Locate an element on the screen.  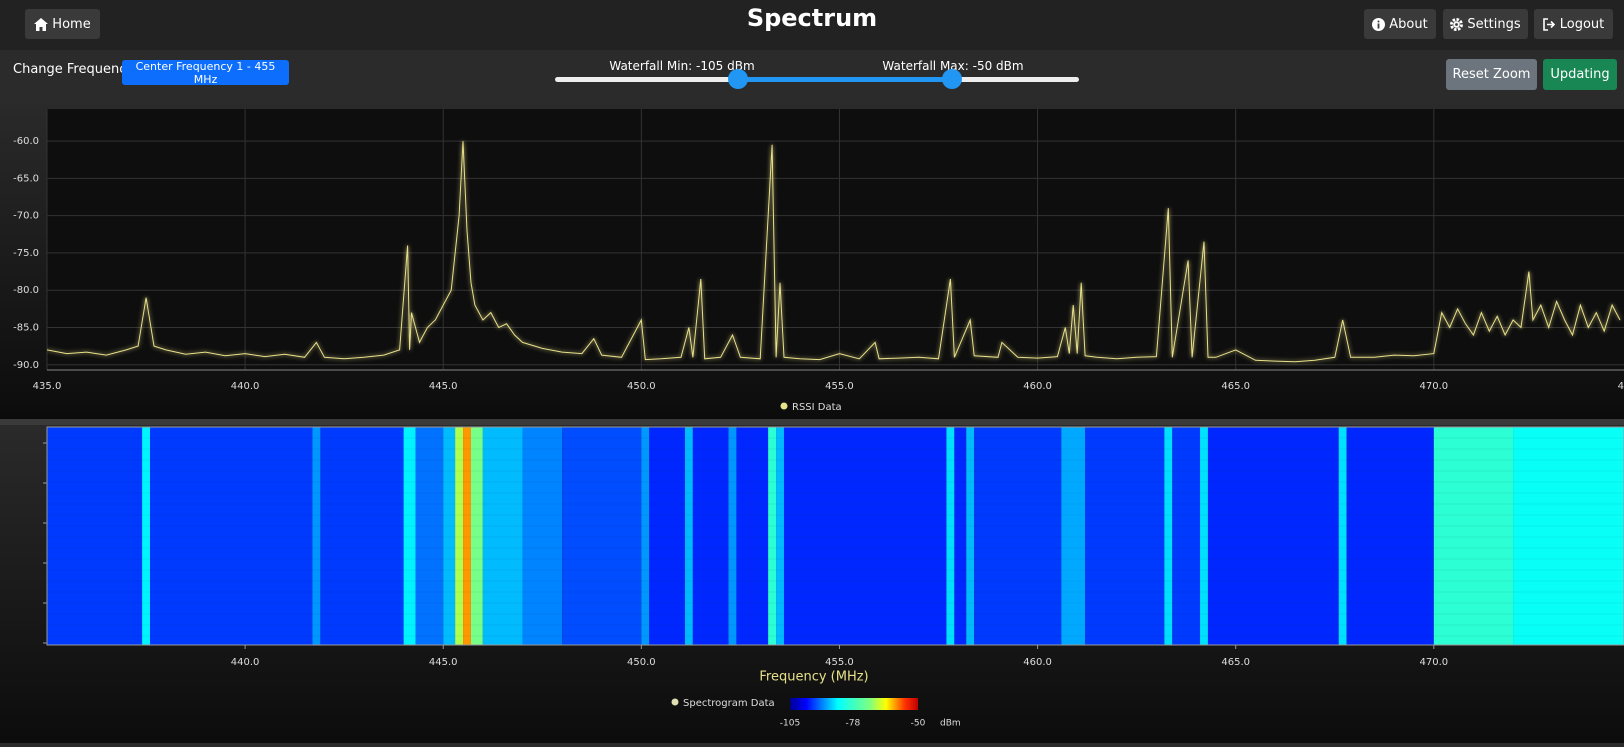
about-label: About is located at coordinates (1408, 24).